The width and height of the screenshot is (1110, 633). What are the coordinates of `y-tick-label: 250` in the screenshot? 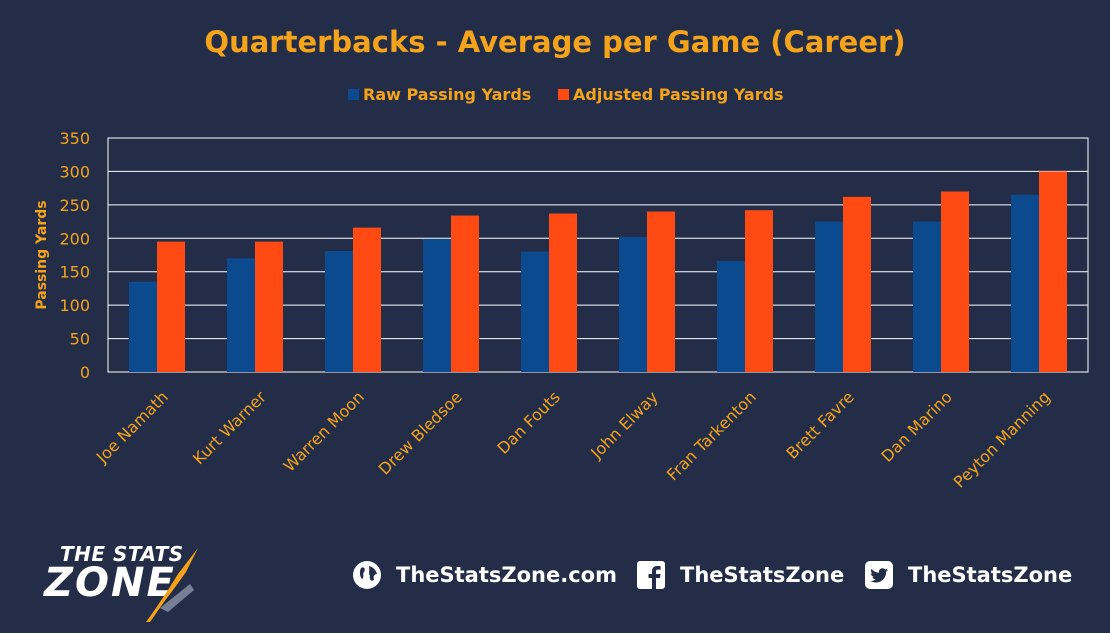 It's located at (74, 205).